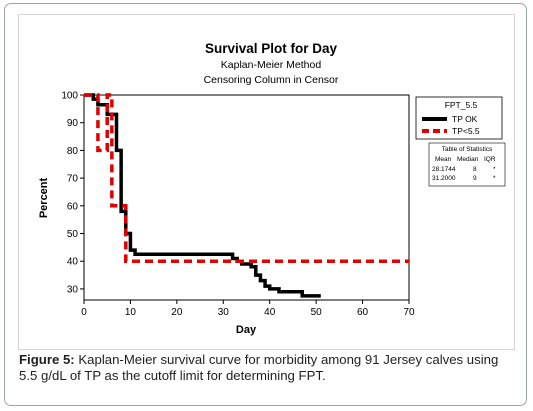 This screenshot has height=411, width=533. What do you see at coordinates (475, 169) in the screenshot?
I see `stats-row-1-median: 8` at bounding box center [475, 169].